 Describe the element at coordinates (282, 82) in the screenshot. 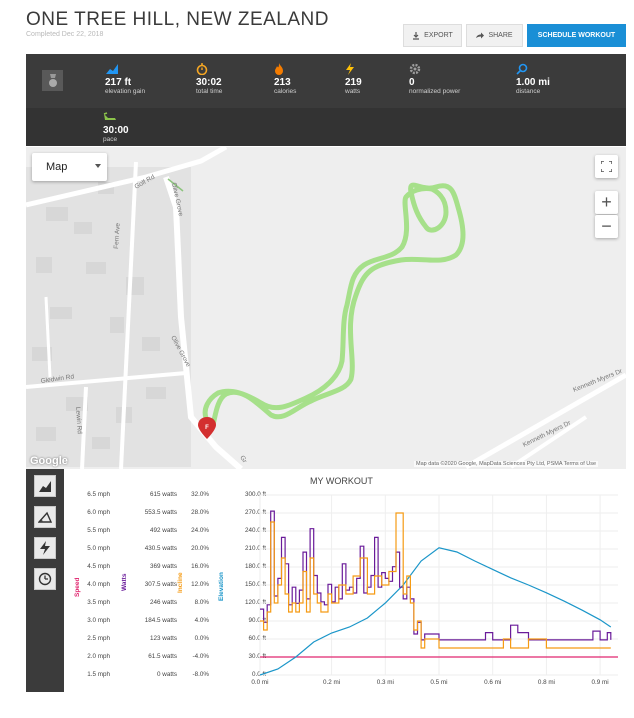

I see `stat-value: 213` at that location.